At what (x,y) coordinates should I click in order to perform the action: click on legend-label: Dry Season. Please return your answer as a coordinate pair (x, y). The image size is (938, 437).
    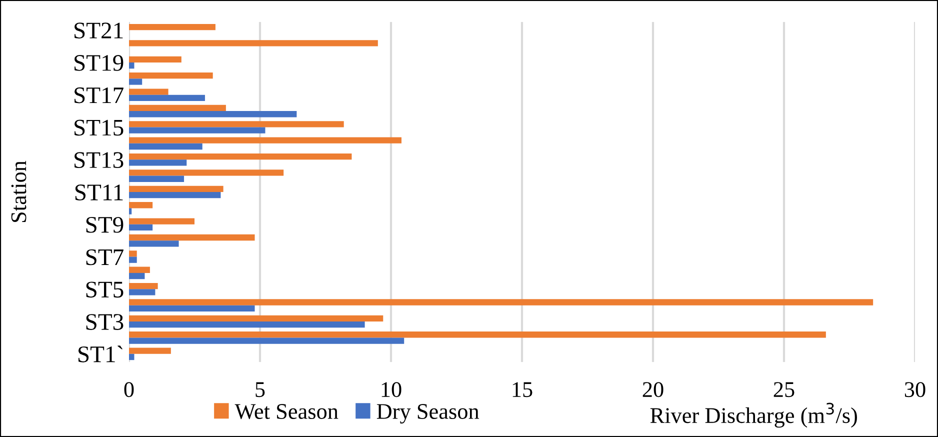
    Looking at the image, I should click on (428, 414).